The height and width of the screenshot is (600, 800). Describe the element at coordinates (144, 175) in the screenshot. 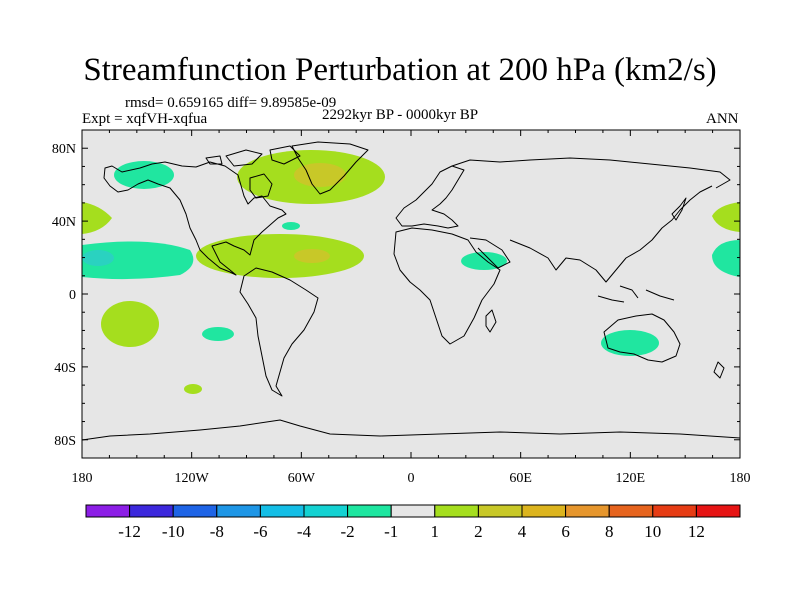

I see `north-pacific-low-anomaly` at that location.